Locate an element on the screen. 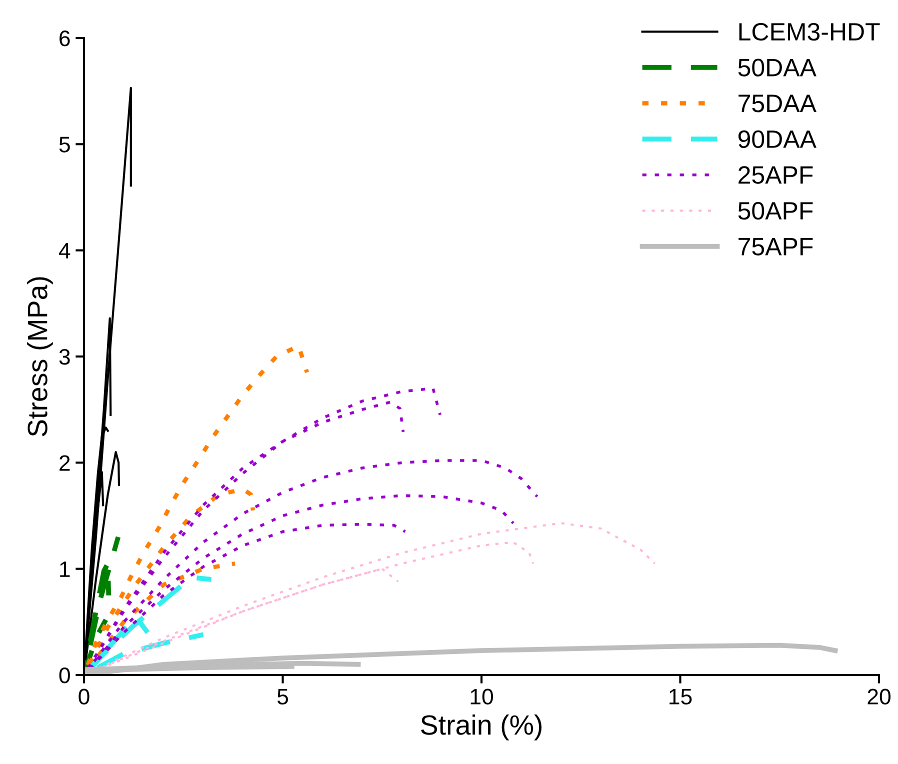 Image resolution: width=898 pixels, height=764 pixels. y-tick-label: 0 is located at coordinates (64, 676).